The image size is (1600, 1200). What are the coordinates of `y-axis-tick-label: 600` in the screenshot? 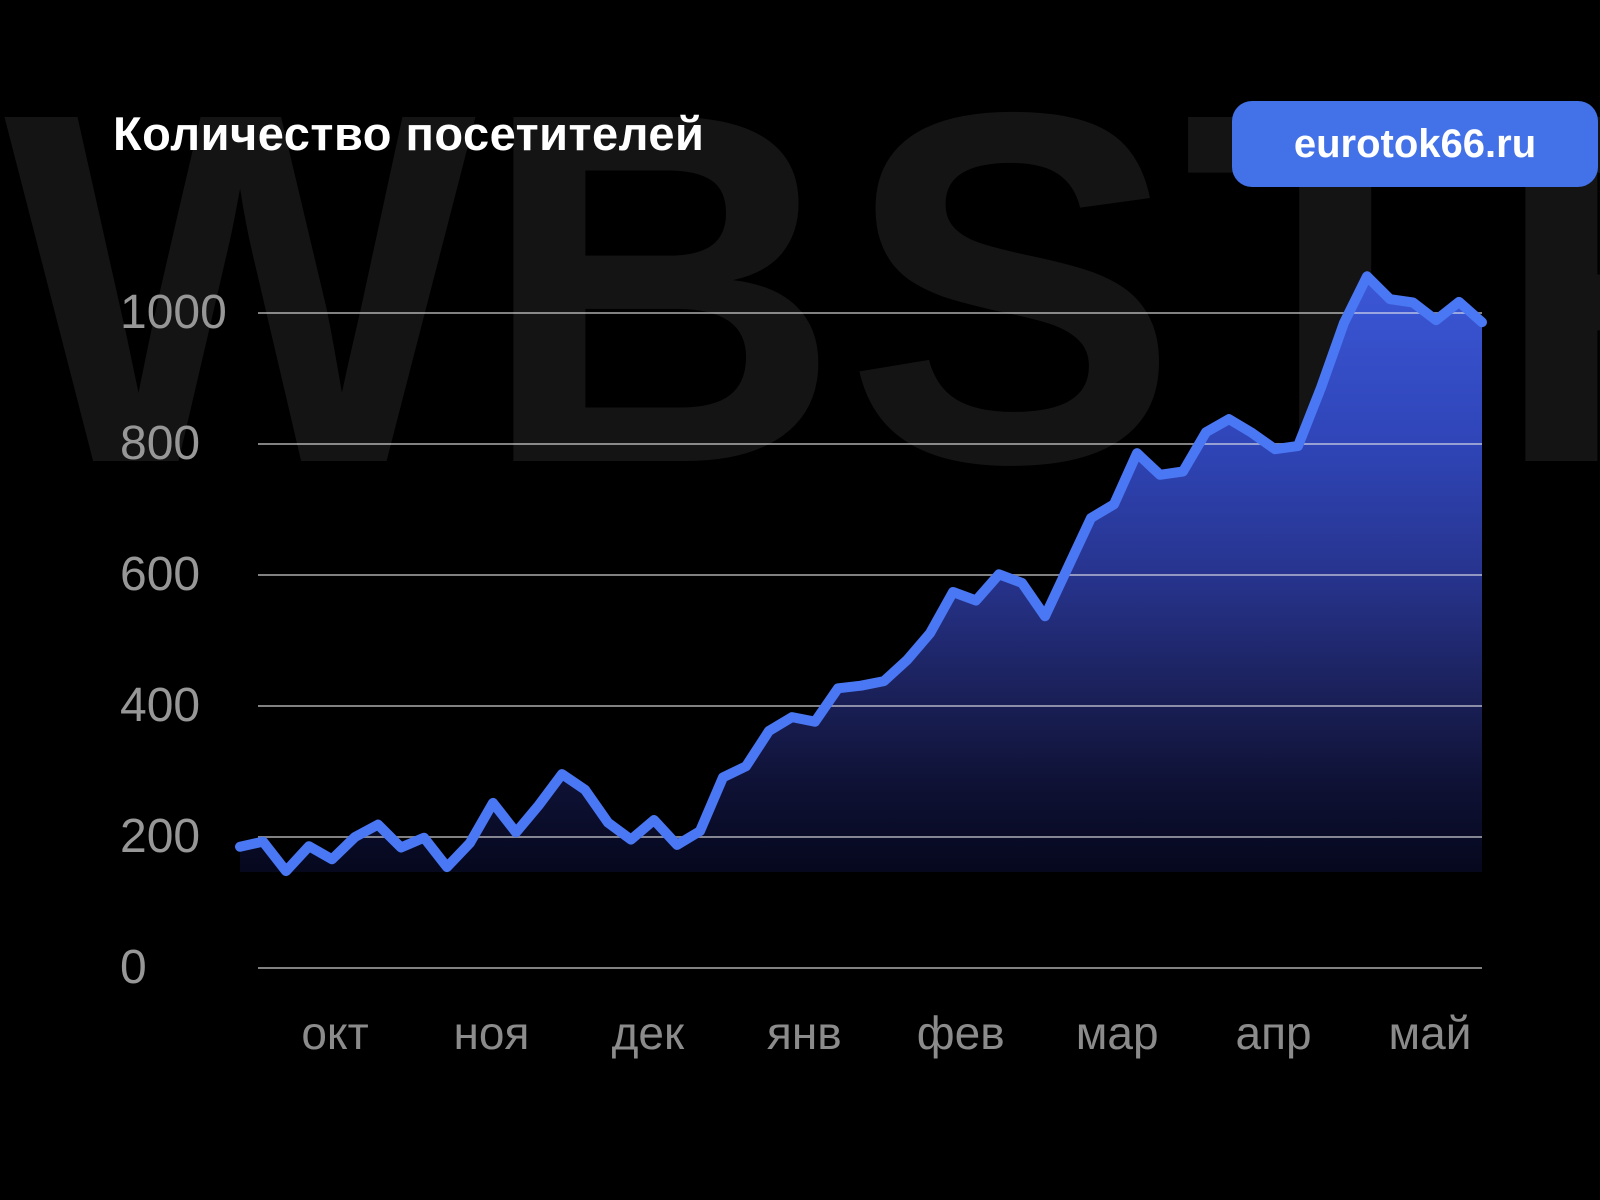 It's located at (160, 574).